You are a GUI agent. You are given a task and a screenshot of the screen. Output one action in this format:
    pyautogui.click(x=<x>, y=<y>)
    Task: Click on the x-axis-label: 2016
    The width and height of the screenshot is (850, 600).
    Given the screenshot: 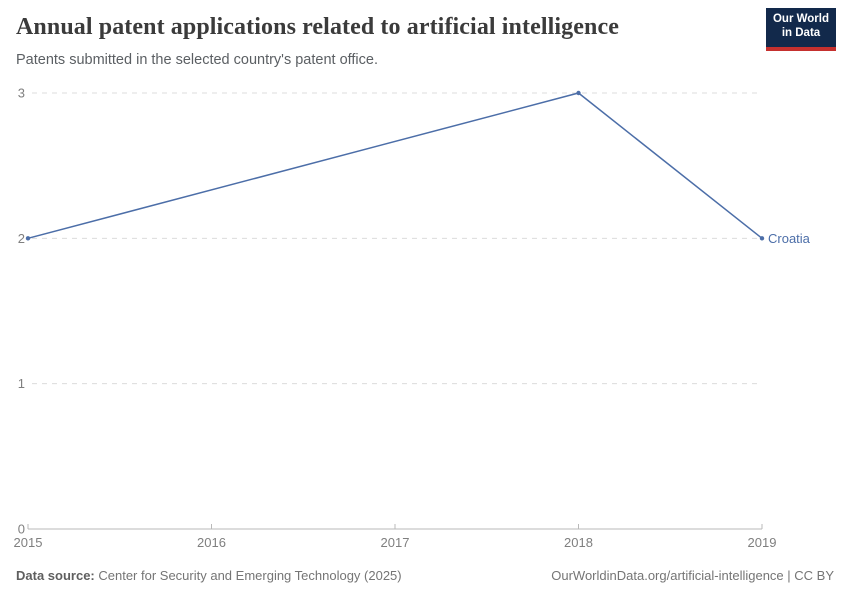 What is the action you would take?
    pyautogui.click(x=211, y=542)
    